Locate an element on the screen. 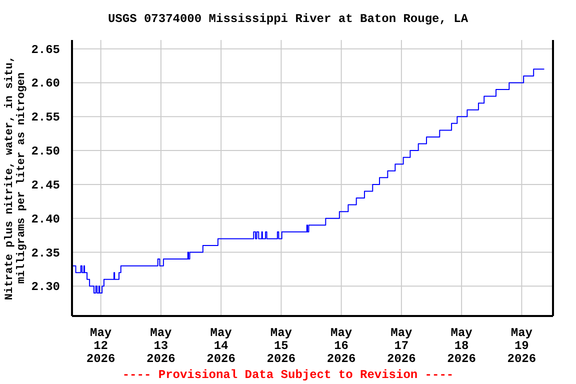  x-tick-label: May 16 2026 is located at coordinates (341, 346).